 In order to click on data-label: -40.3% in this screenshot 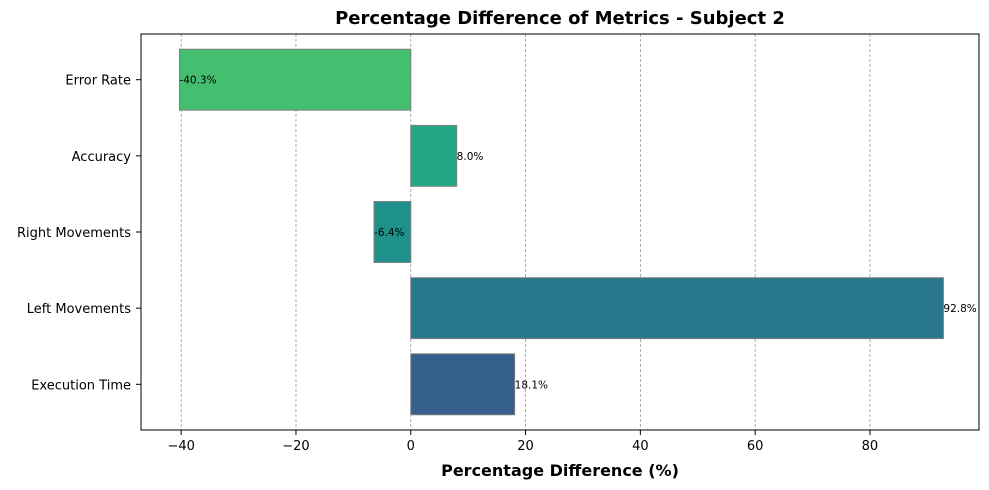, I will do `click(197, 81)`.